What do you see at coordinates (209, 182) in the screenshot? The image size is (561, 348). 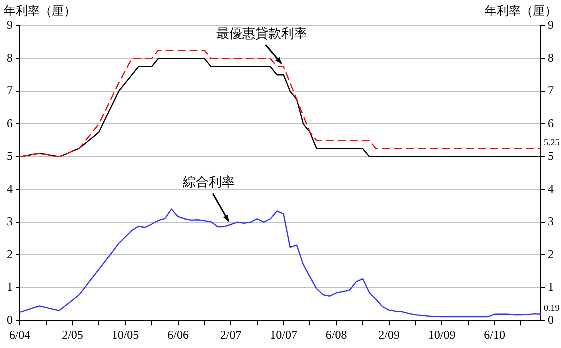 I see `annotation: 綜合利率` at bounding box center [209, 182].